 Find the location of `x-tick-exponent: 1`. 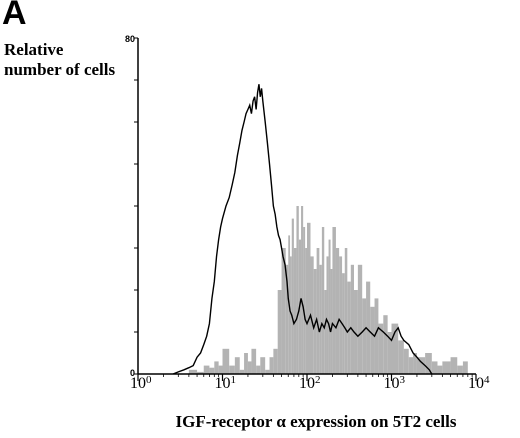

x-tick-exponent: 1 is located at coordinates (234, 380).